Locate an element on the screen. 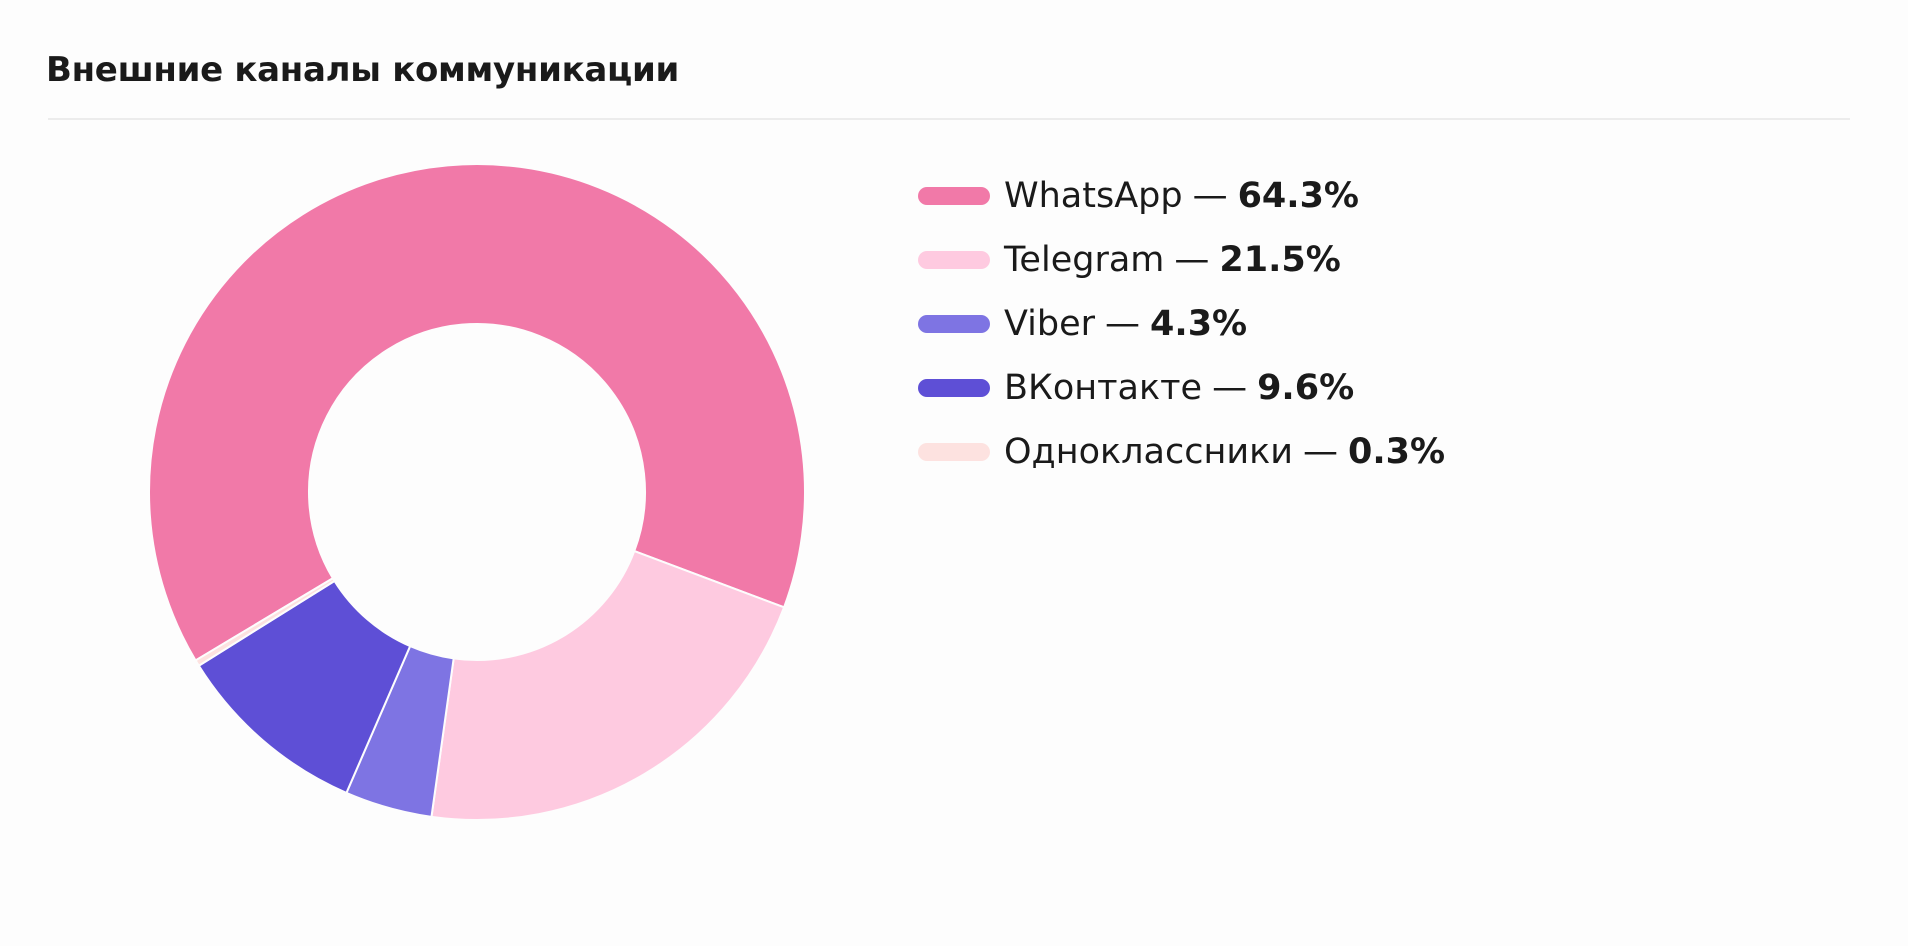  legend-value: 4.3% is located at coordinates (1199, 324).